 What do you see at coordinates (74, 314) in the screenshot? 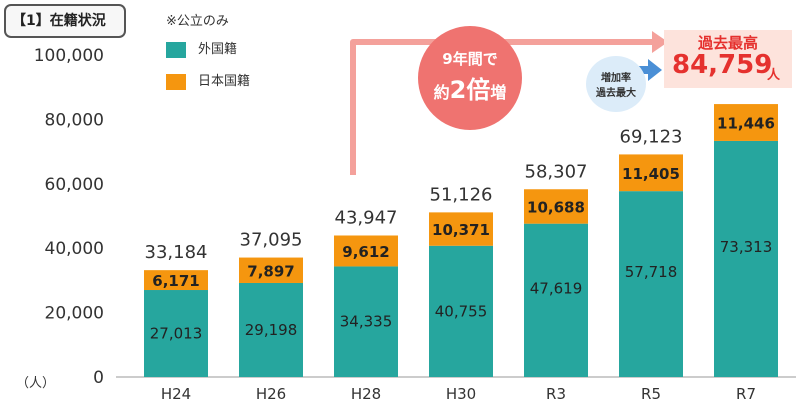
I see `y-tick-label: 20,000` at bounding box center [74, 314].